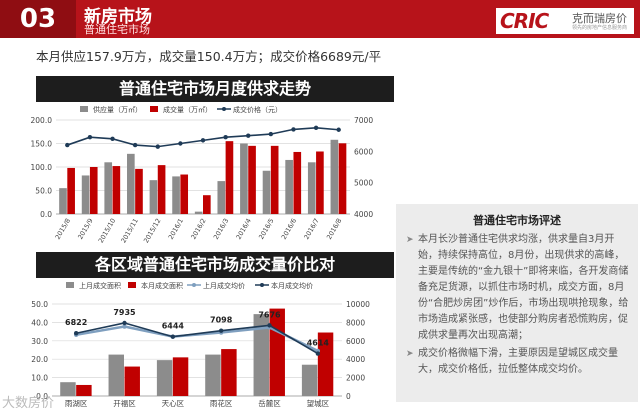 The height and width of the screenshot is (414, 640). I want to click on y-tick-right: 5000, so click(363, 183).